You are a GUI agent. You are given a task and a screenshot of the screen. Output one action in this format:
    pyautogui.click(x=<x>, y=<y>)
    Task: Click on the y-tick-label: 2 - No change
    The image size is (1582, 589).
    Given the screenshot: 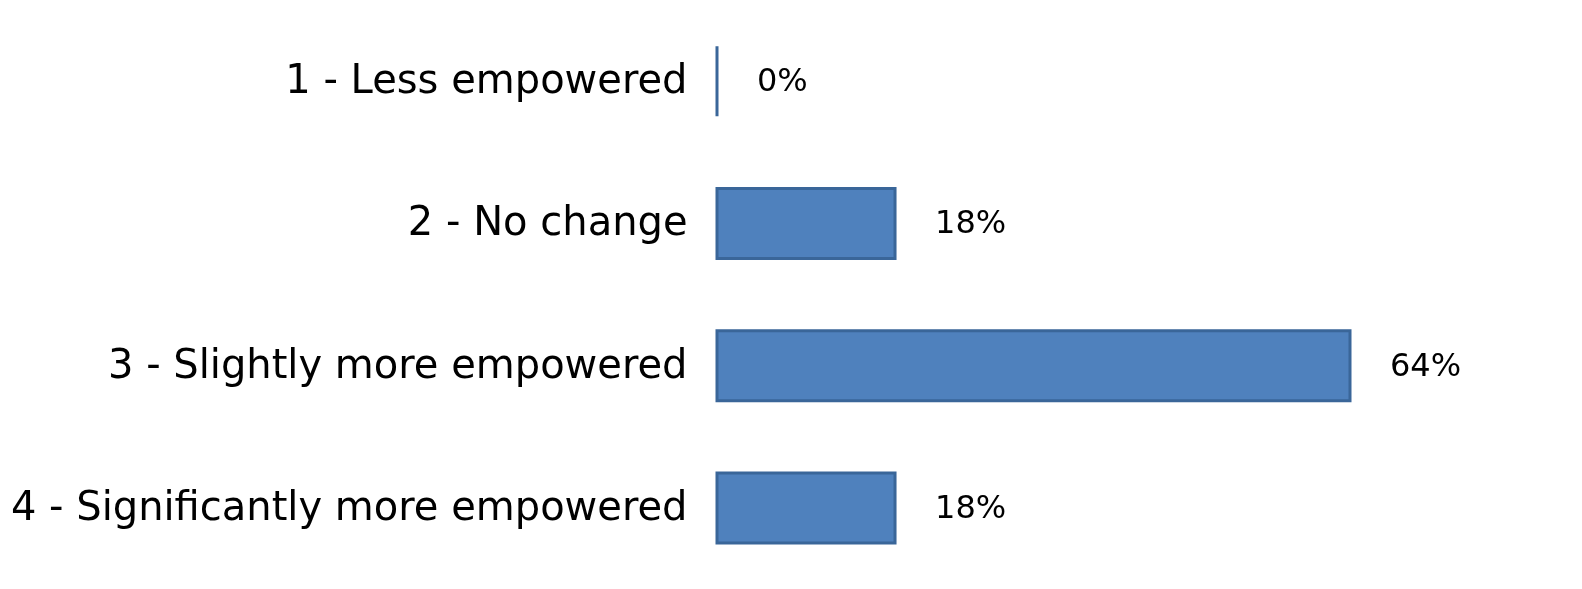 What is the action you would take?
    pyautogui.click(x=547, y=221)
    